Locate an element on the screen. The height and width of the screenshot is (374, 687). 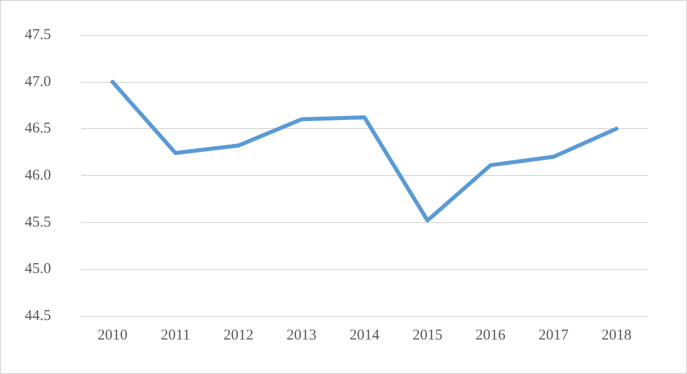
x-tick-label: 2017 is located at coordinates (553, 336).